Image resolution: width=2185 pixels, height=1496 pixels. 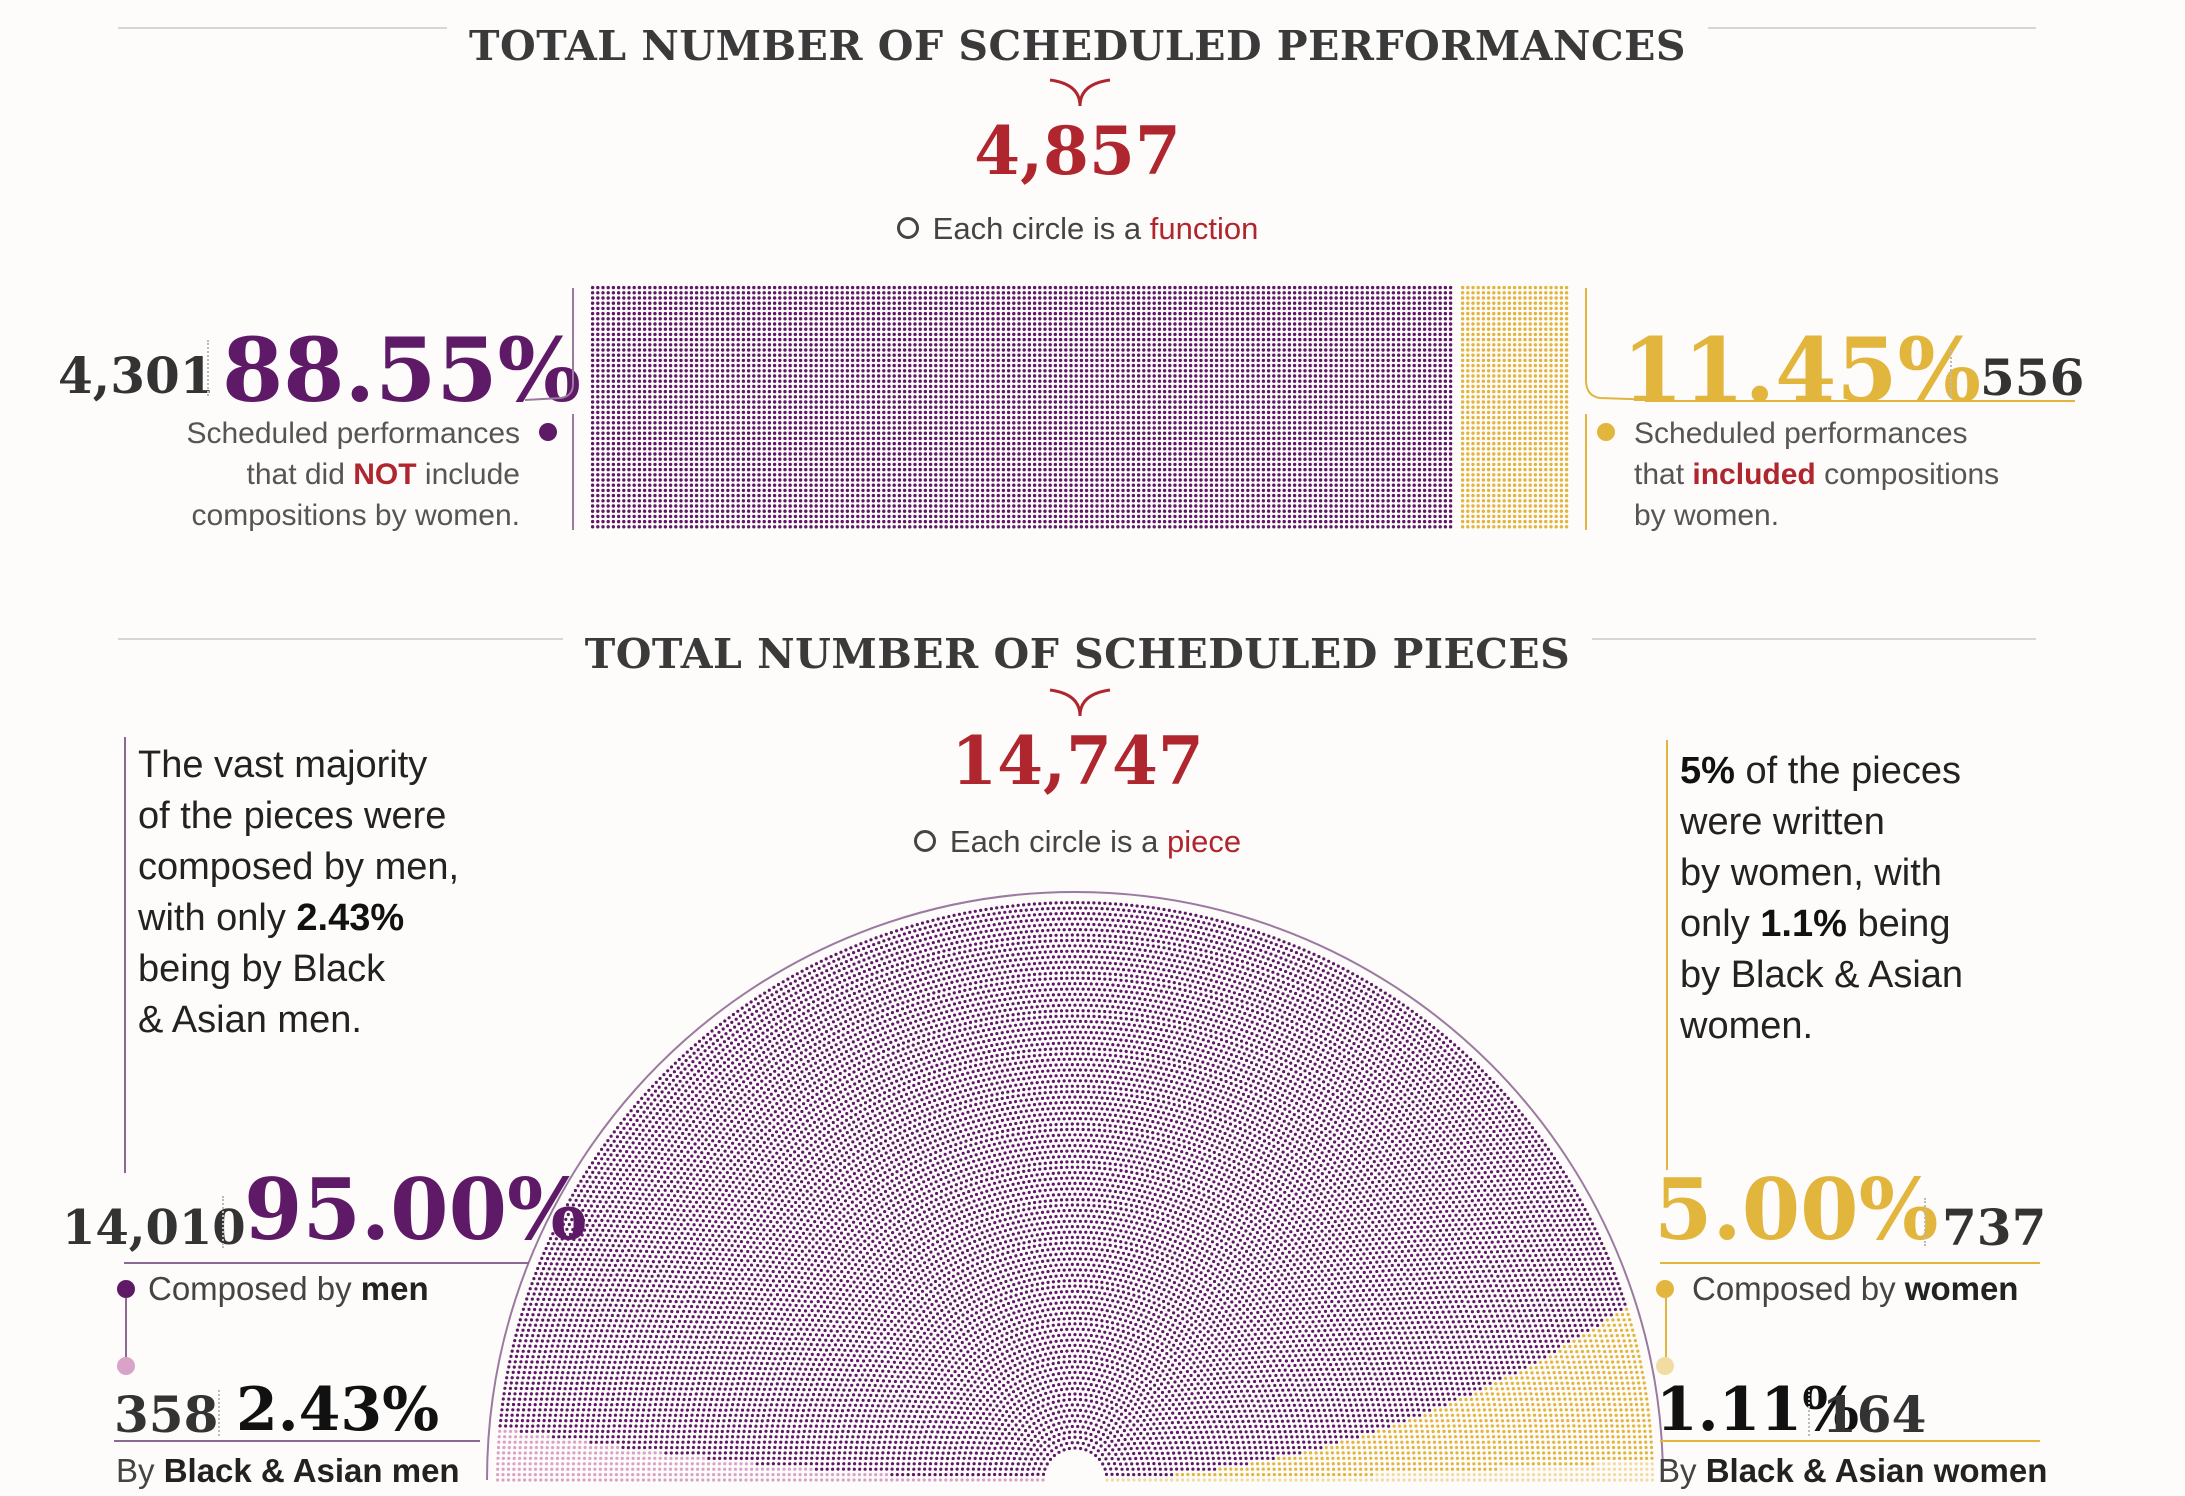 What do you see at coordinates (1874, 1414) in the screenshot?
I see `ba-women-count: 164` at bounding box center [1874, 1414].